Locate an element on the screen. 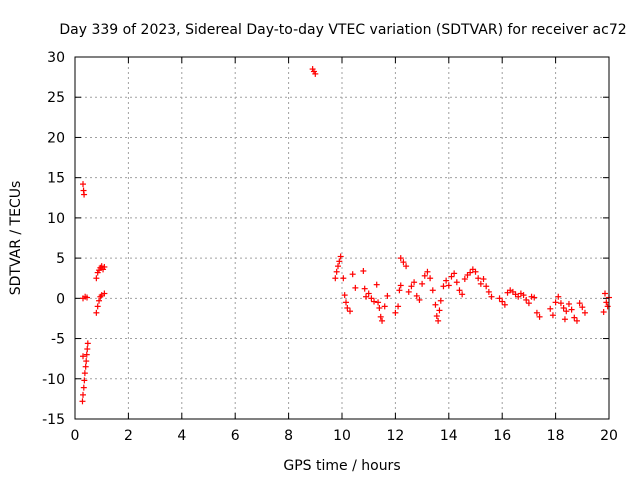 This screenshot has width=640, height=480. y-tick-label: 25 is located at coordinates (56, 98).